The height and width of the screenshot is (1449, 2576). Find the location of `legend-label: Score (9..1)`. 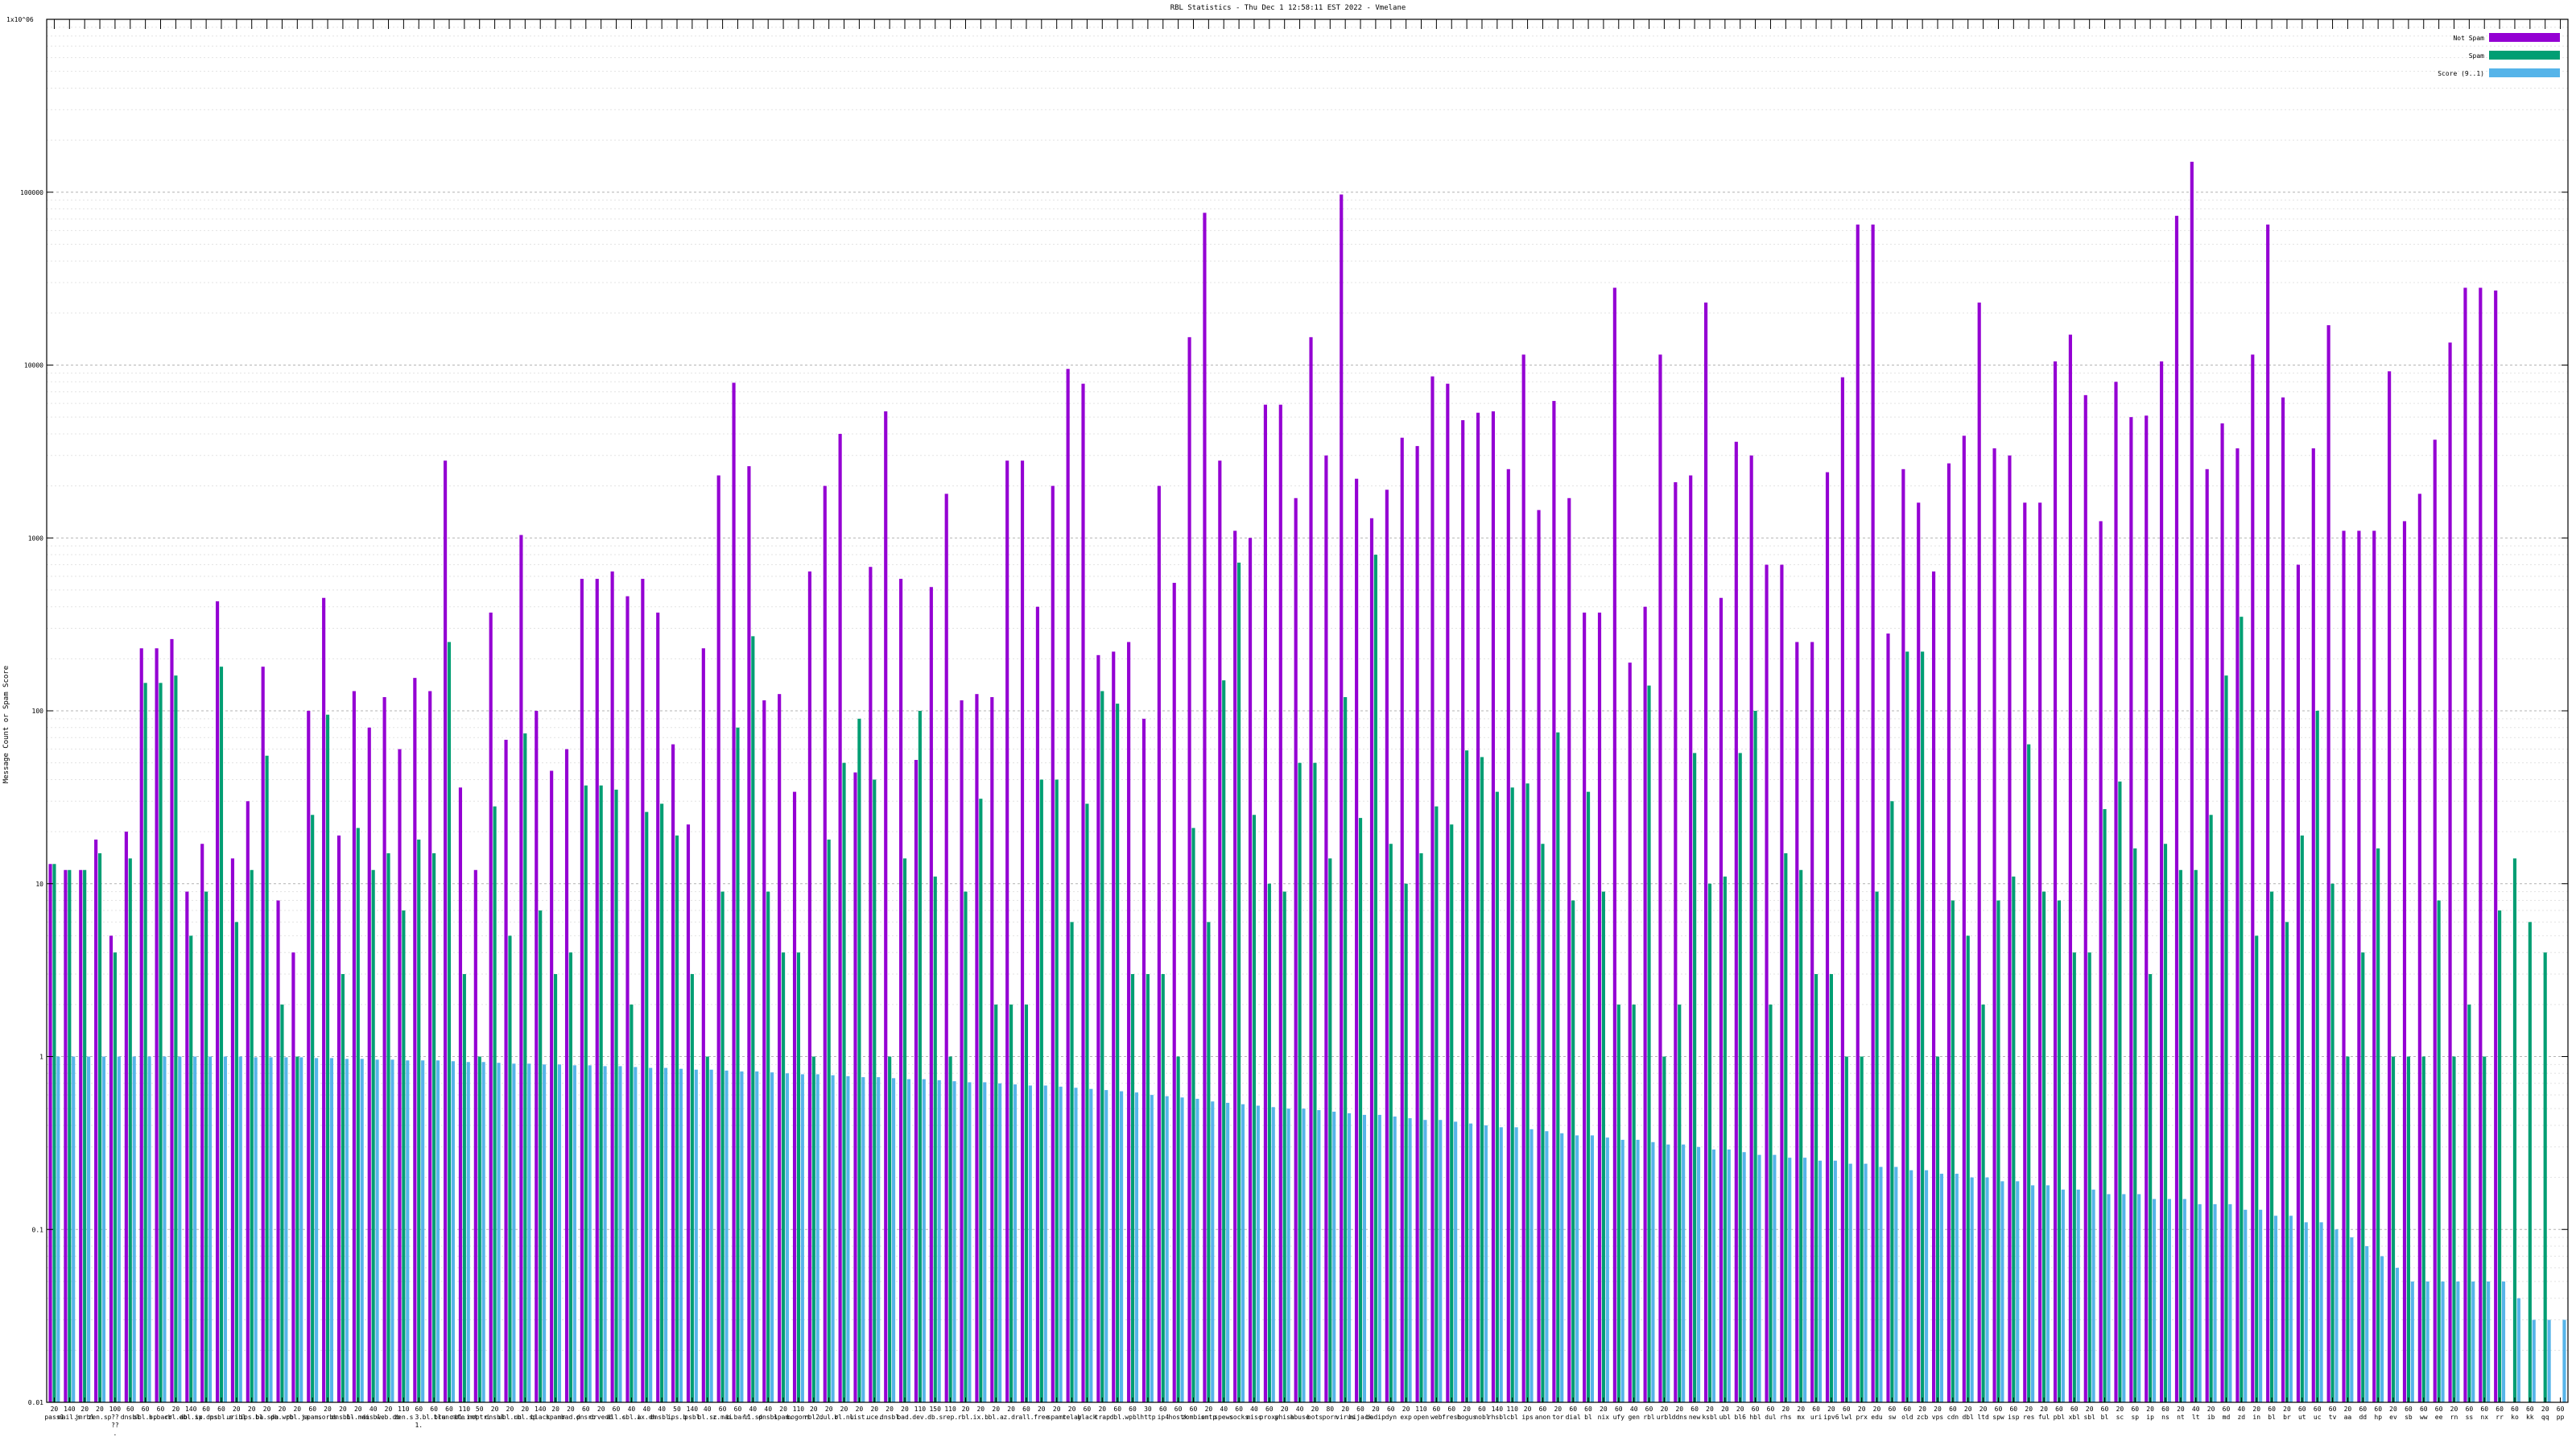

legend-label: Score (9..1) is located at coordinates (2461, 73).